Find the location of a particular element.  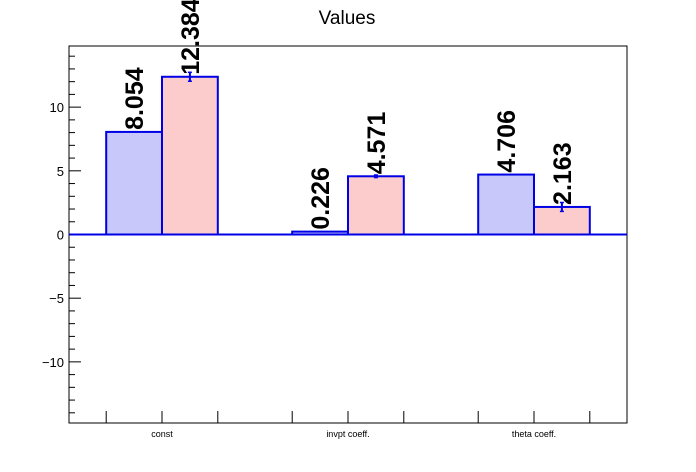

y-tick-label: −5 is located at coordinates (56, 298).